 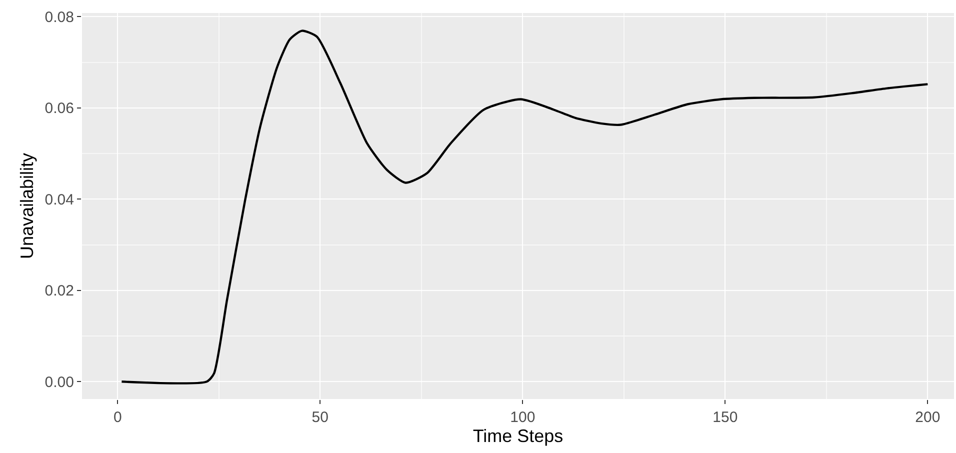 What do you see at coordinates (725, 417) in the screenshot?
I see `x-tick-label: 150` at bounding box center [725, 417].